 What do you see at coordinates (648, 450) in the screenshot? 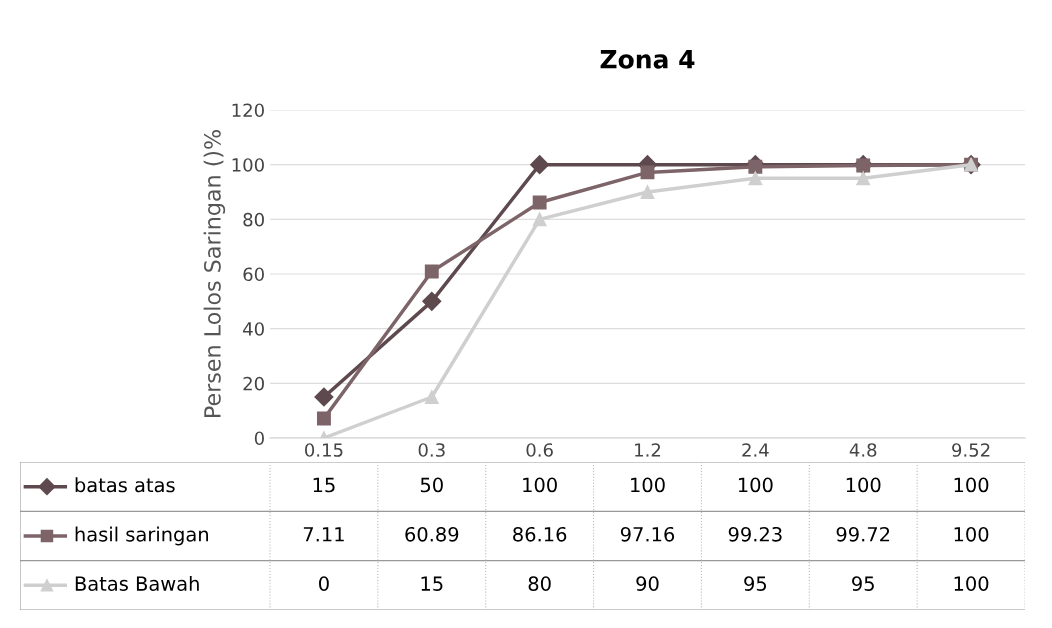
I see `x-tick-label: 1.2` at bounding box center [648, 450].